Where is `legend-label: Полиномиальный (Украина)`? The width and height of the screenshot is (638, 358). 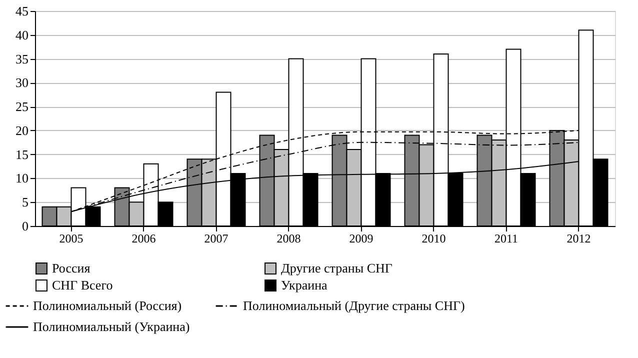
legend-label: Полиномиальный (Украина) is located at coordinates (111, 326).